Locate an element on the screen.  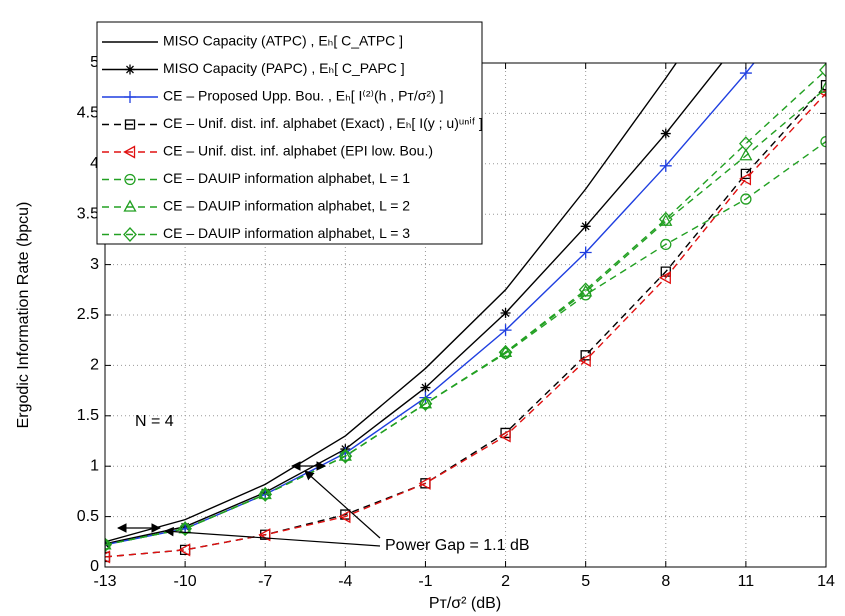
y-tick-label: 1 is located at coordinates (94, 465).